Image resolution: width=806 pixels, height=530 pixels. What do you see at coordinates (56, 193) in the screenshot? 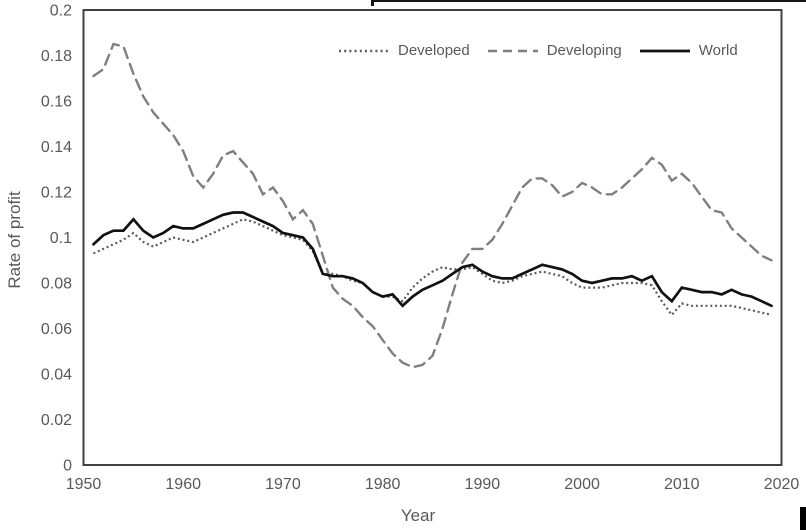
I see `y-tick-label: 0.12` at bounding box center [56, 193].